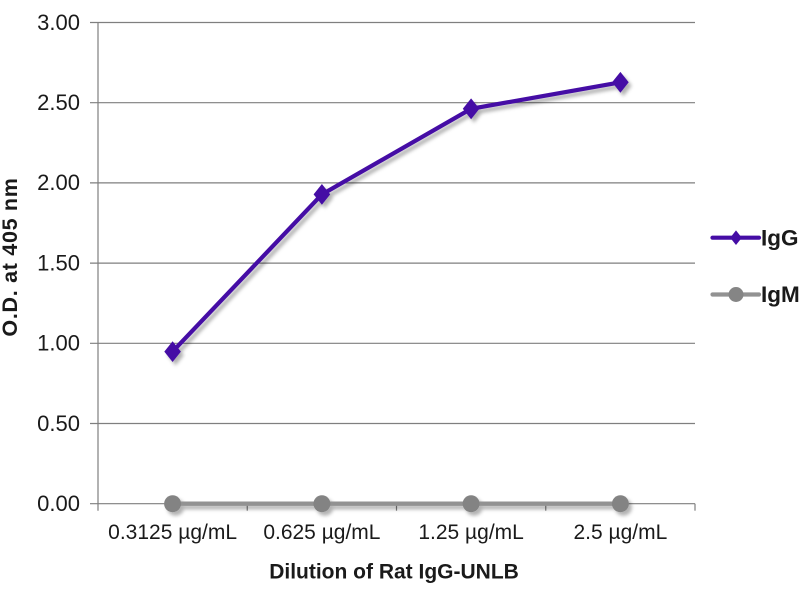  What do you see at coordinates (780, 237) in the screenshot?
I see `svg-text: IgG` at bounding box center [780, 237].